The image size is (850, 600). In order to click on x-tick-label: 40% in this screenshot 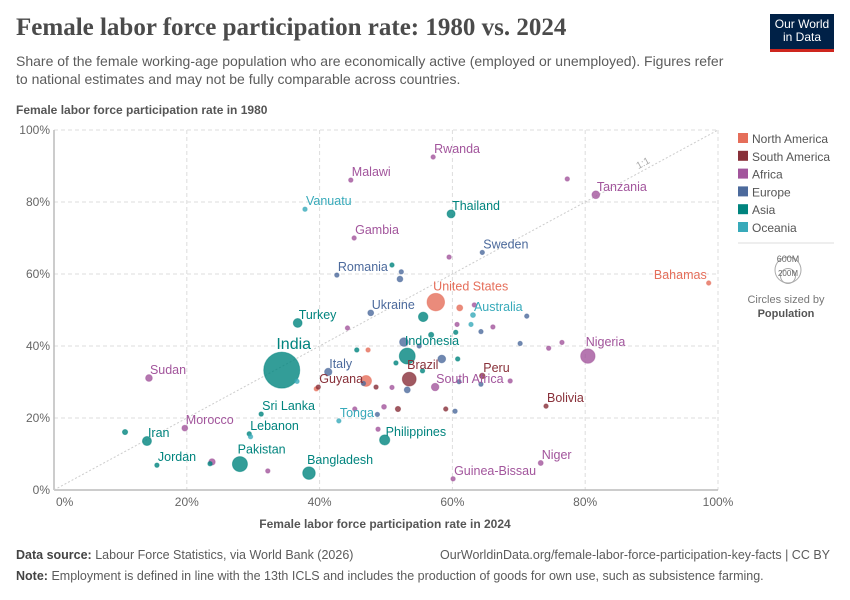, I will do `click(320, 502)`.